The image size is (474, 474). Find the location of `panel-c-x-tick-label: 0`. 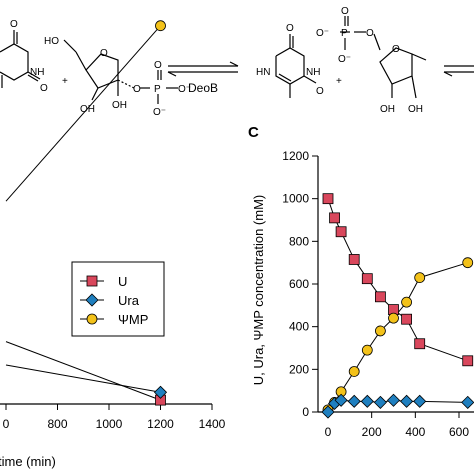

panel-c-x-tick-label: 0 is located at coordinates (328, 432).